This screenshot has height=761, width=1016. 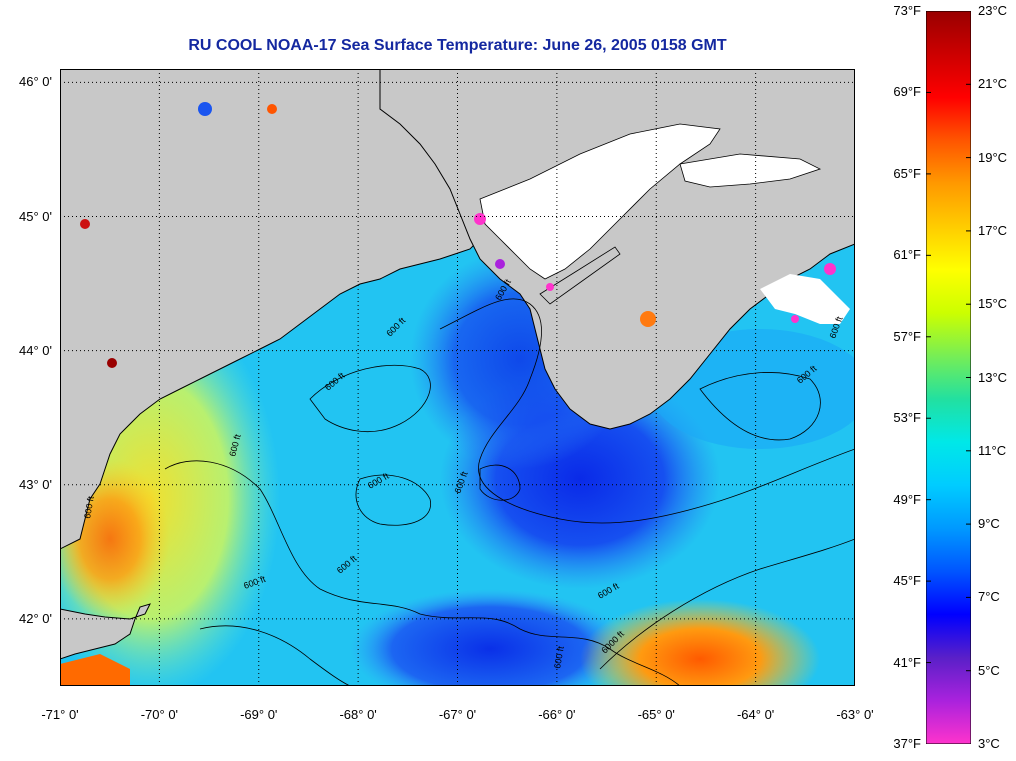 What do you see at coordinates (750, 170) in the screenshot?
I see `minas-basin-nodata` at bounding box center [750, 170].